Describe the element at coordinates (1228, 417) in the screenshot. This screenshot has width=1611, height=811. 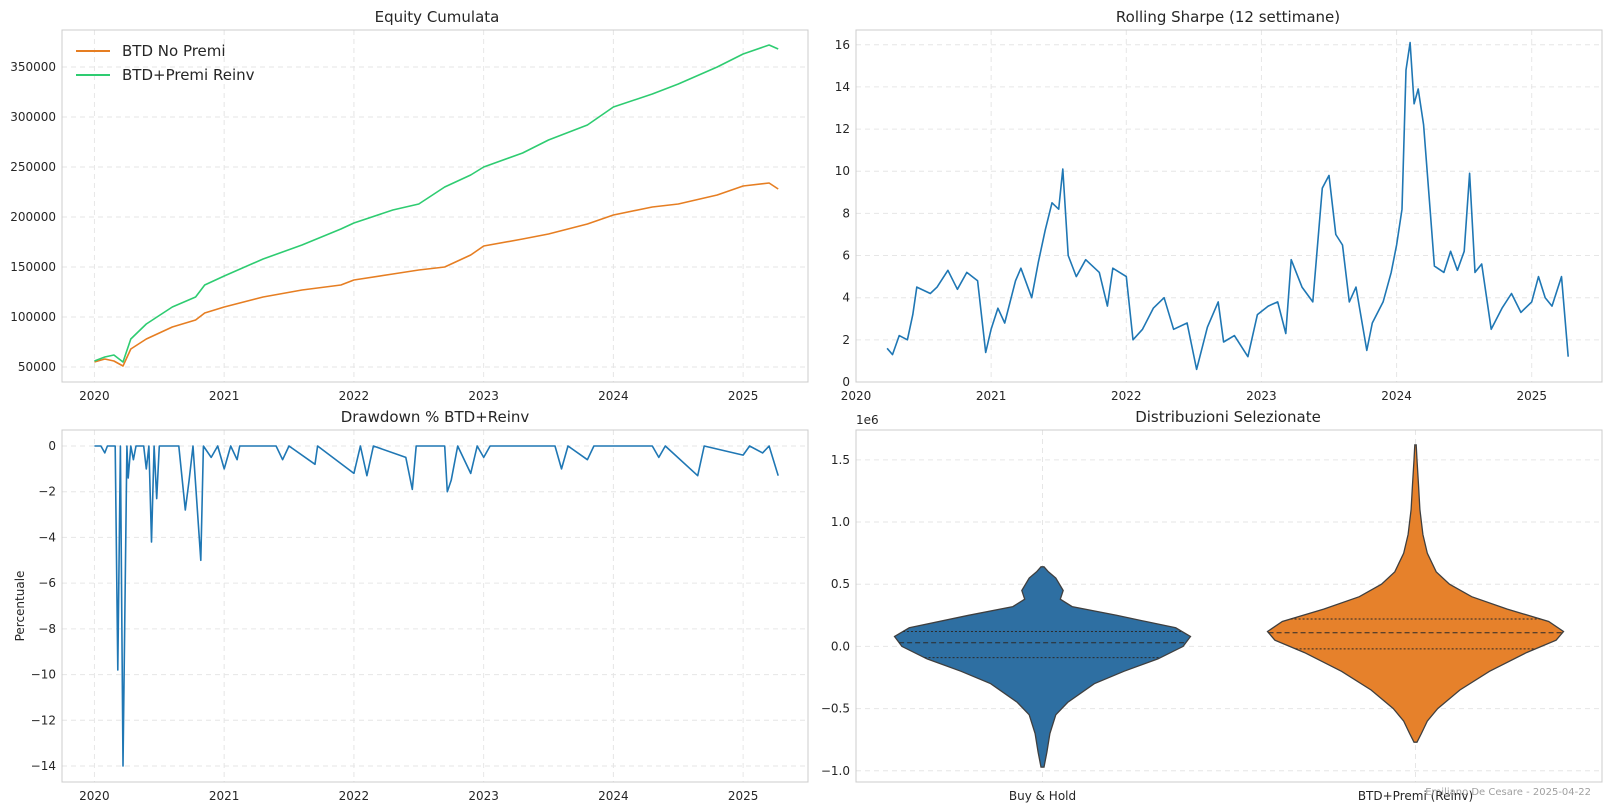
I see `violins-title: Distribuzioni Selezionate` at that location.